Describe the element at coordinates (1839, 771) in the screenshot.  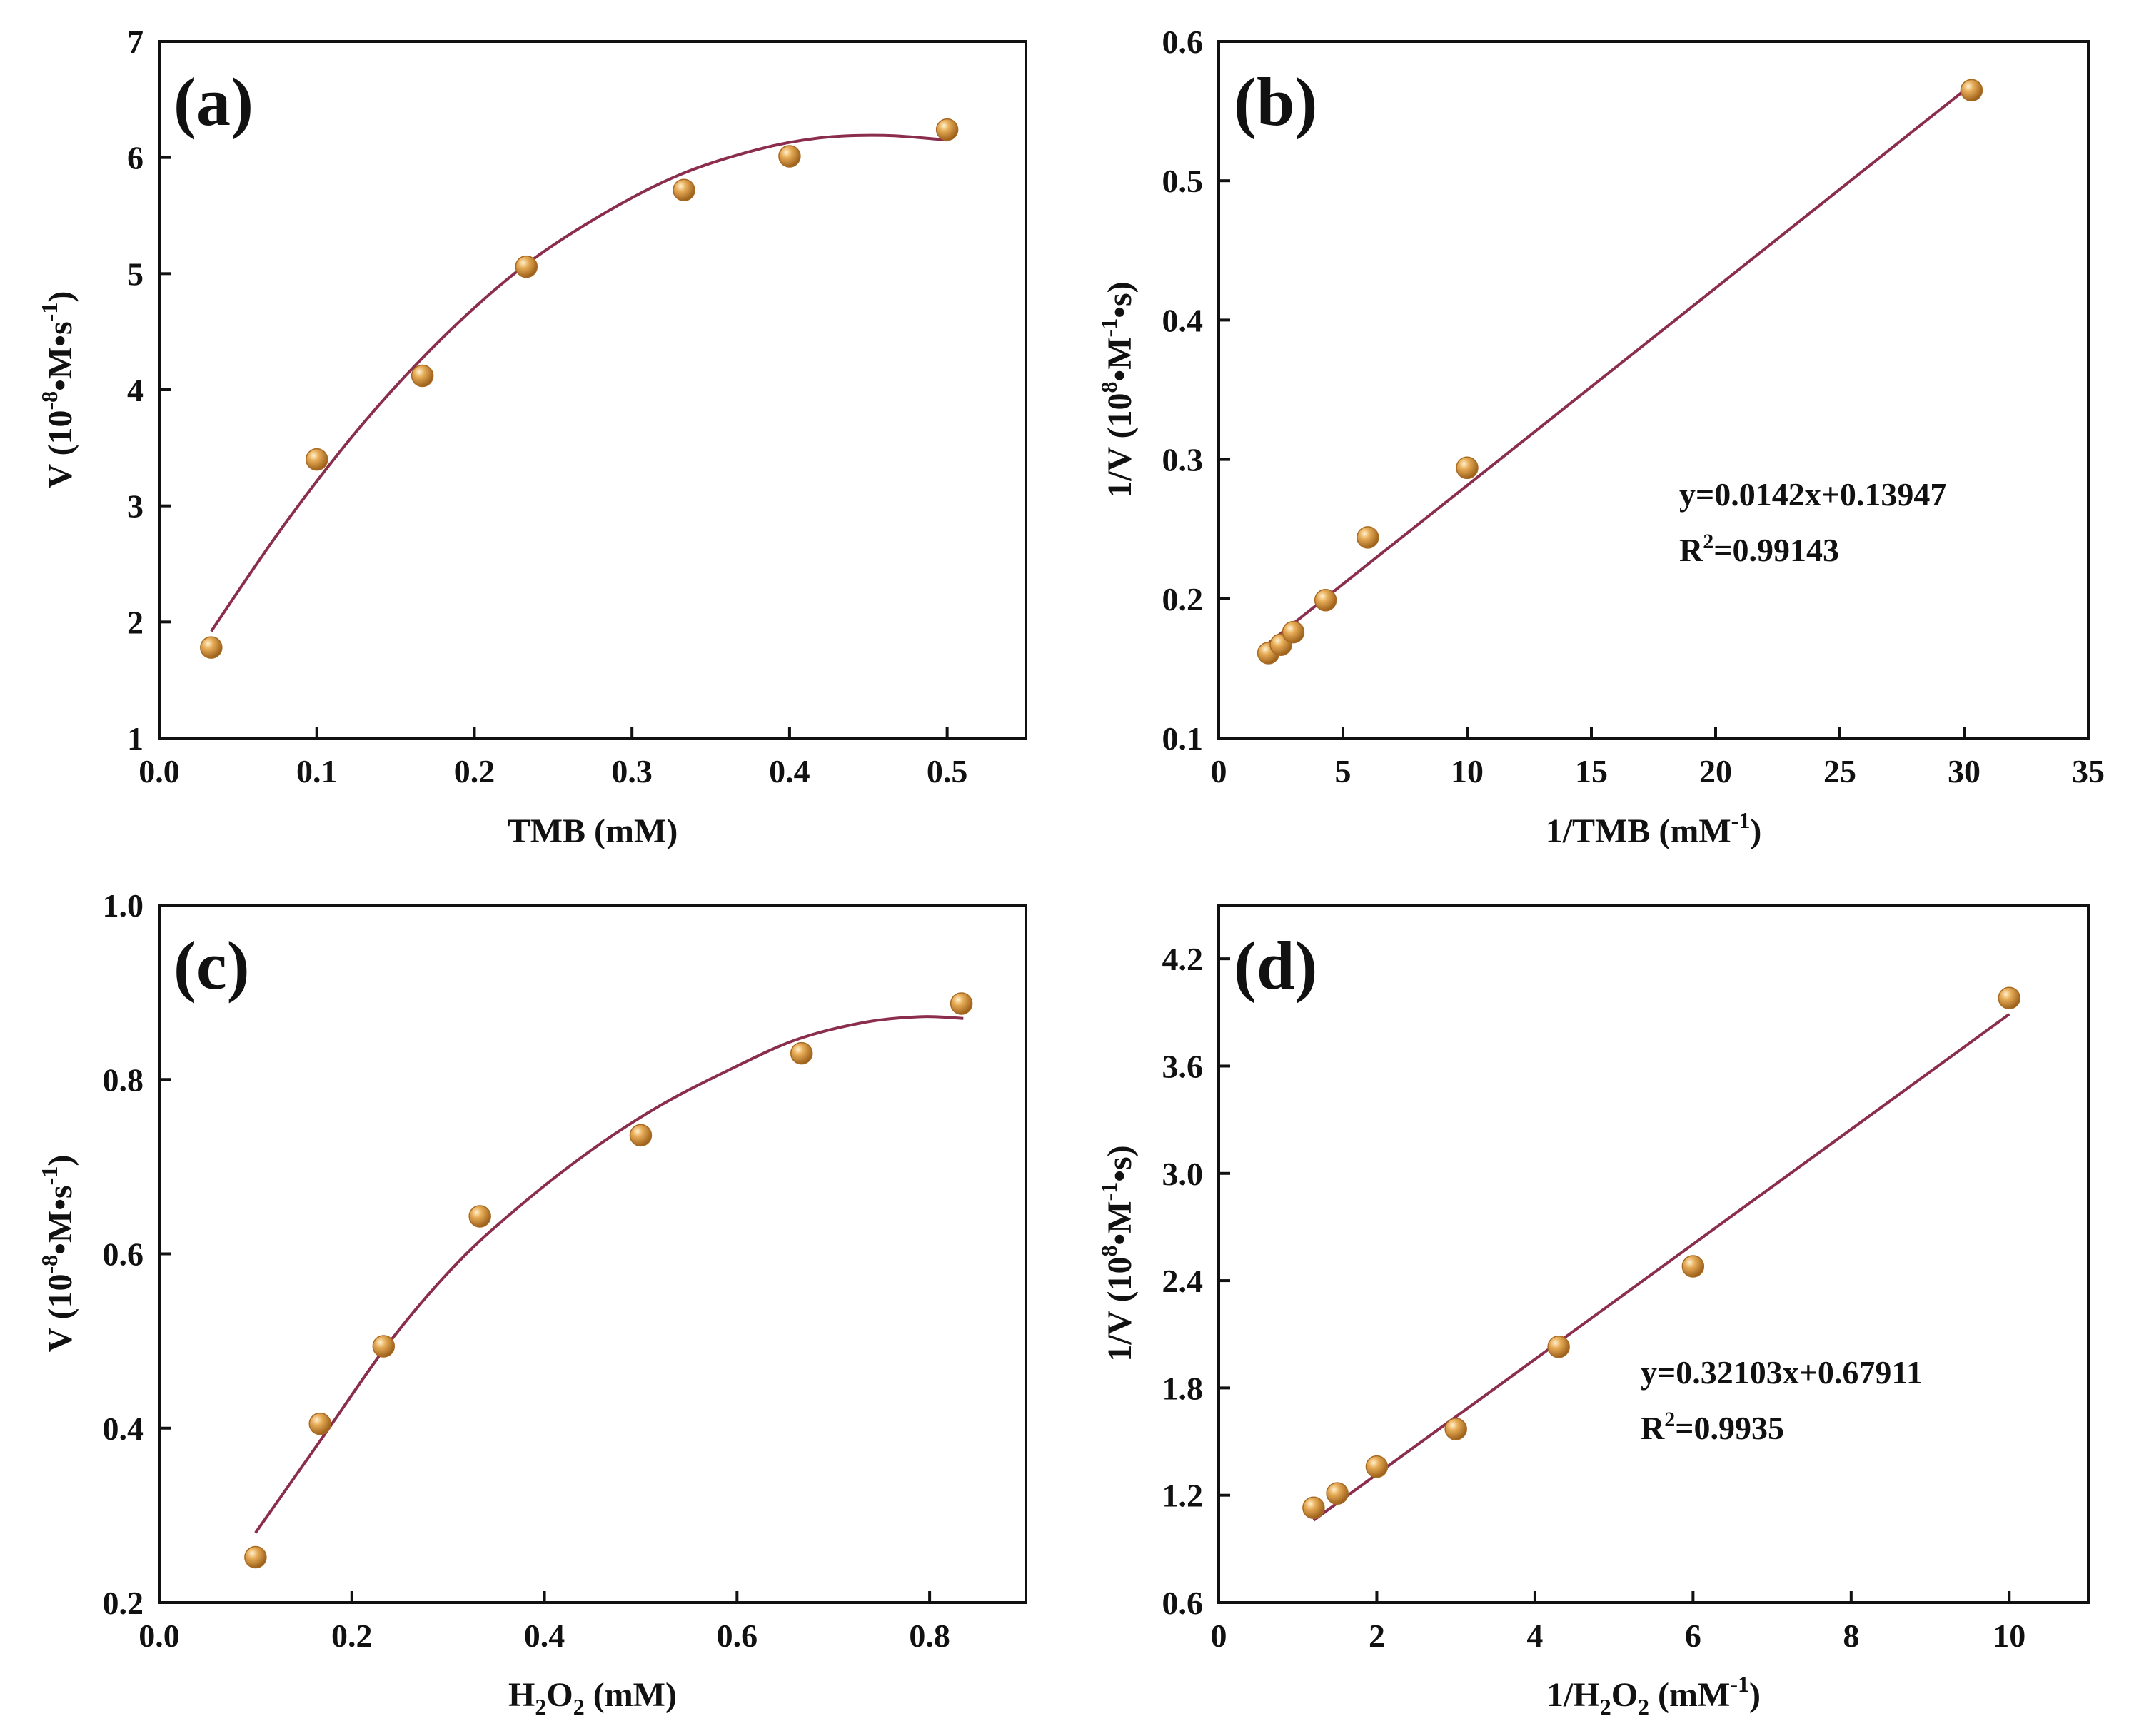
I see `x-tick-label: 25` at that location.